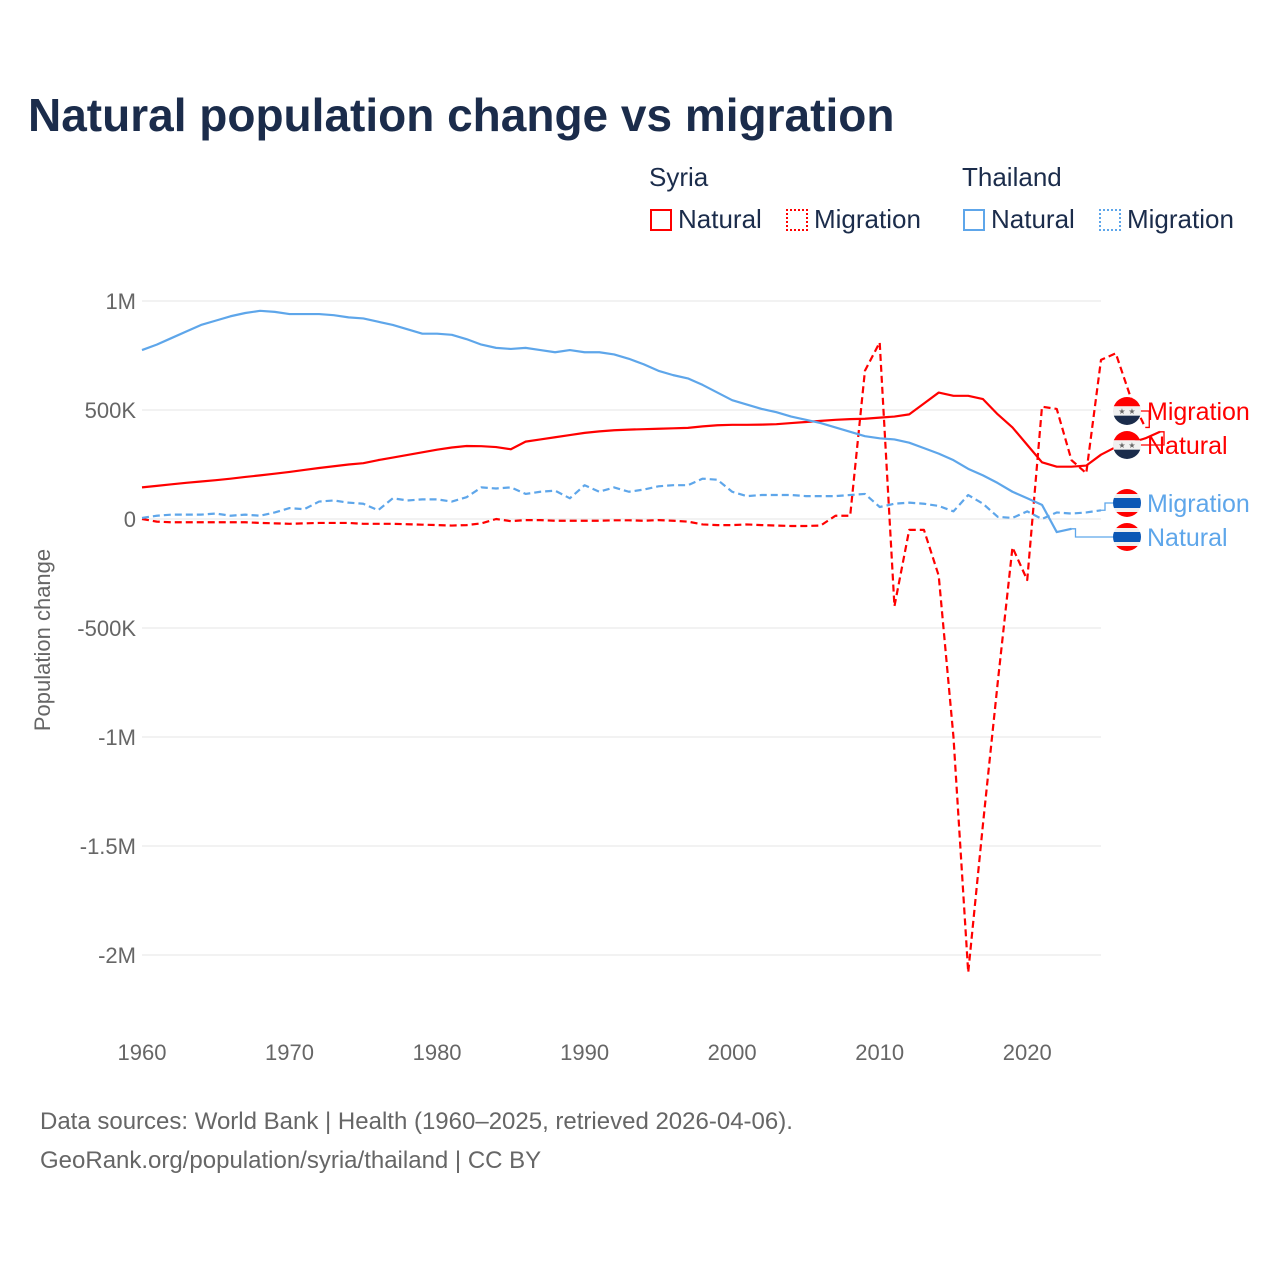 The height and width of the screenshot is (1280, 1280). Describe the element at coordinates (661, 219) in the screenshot. I see `legend-swatch-solid-red` at that location.